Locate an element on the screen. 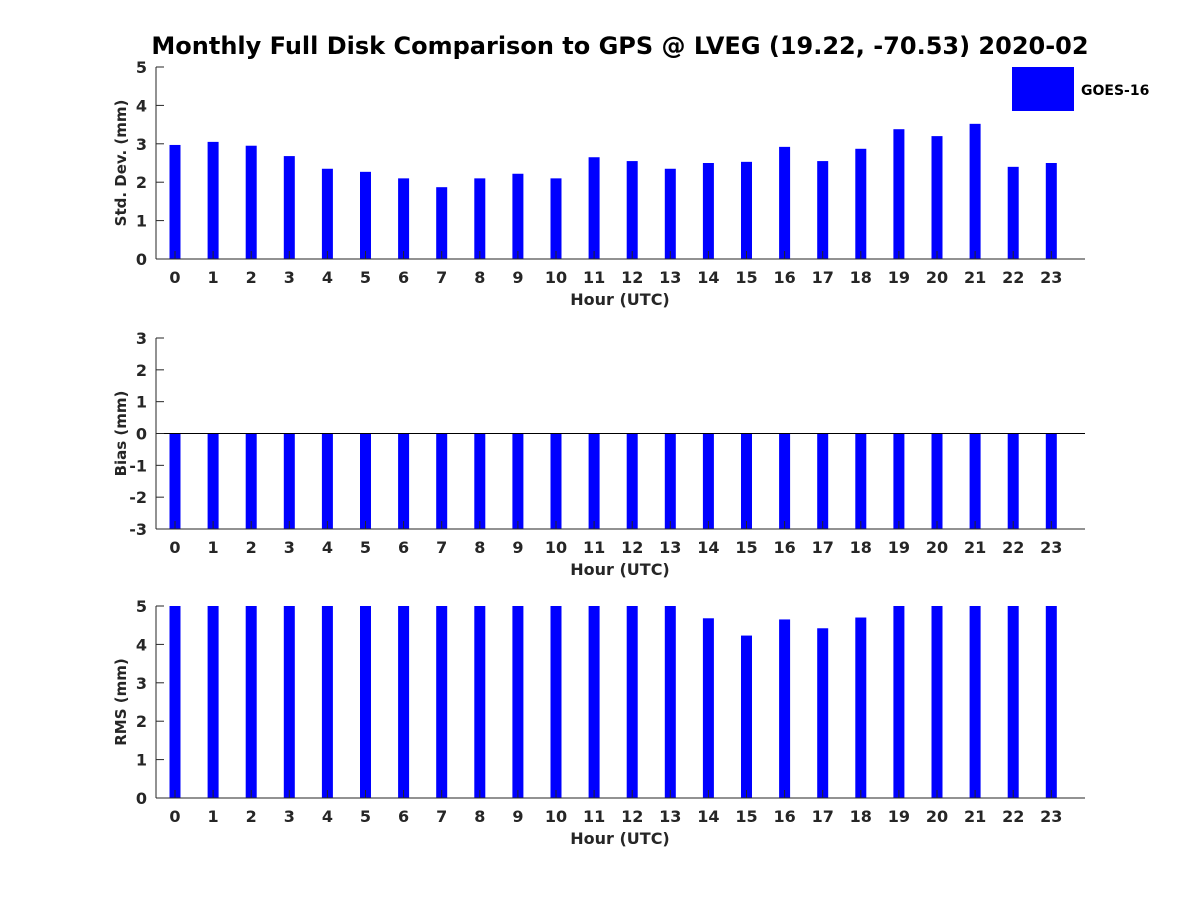 Image resolution: width=1200 pixels, height=900 pixels. x-tick-label: 13 is located at coordinates (670, 816).